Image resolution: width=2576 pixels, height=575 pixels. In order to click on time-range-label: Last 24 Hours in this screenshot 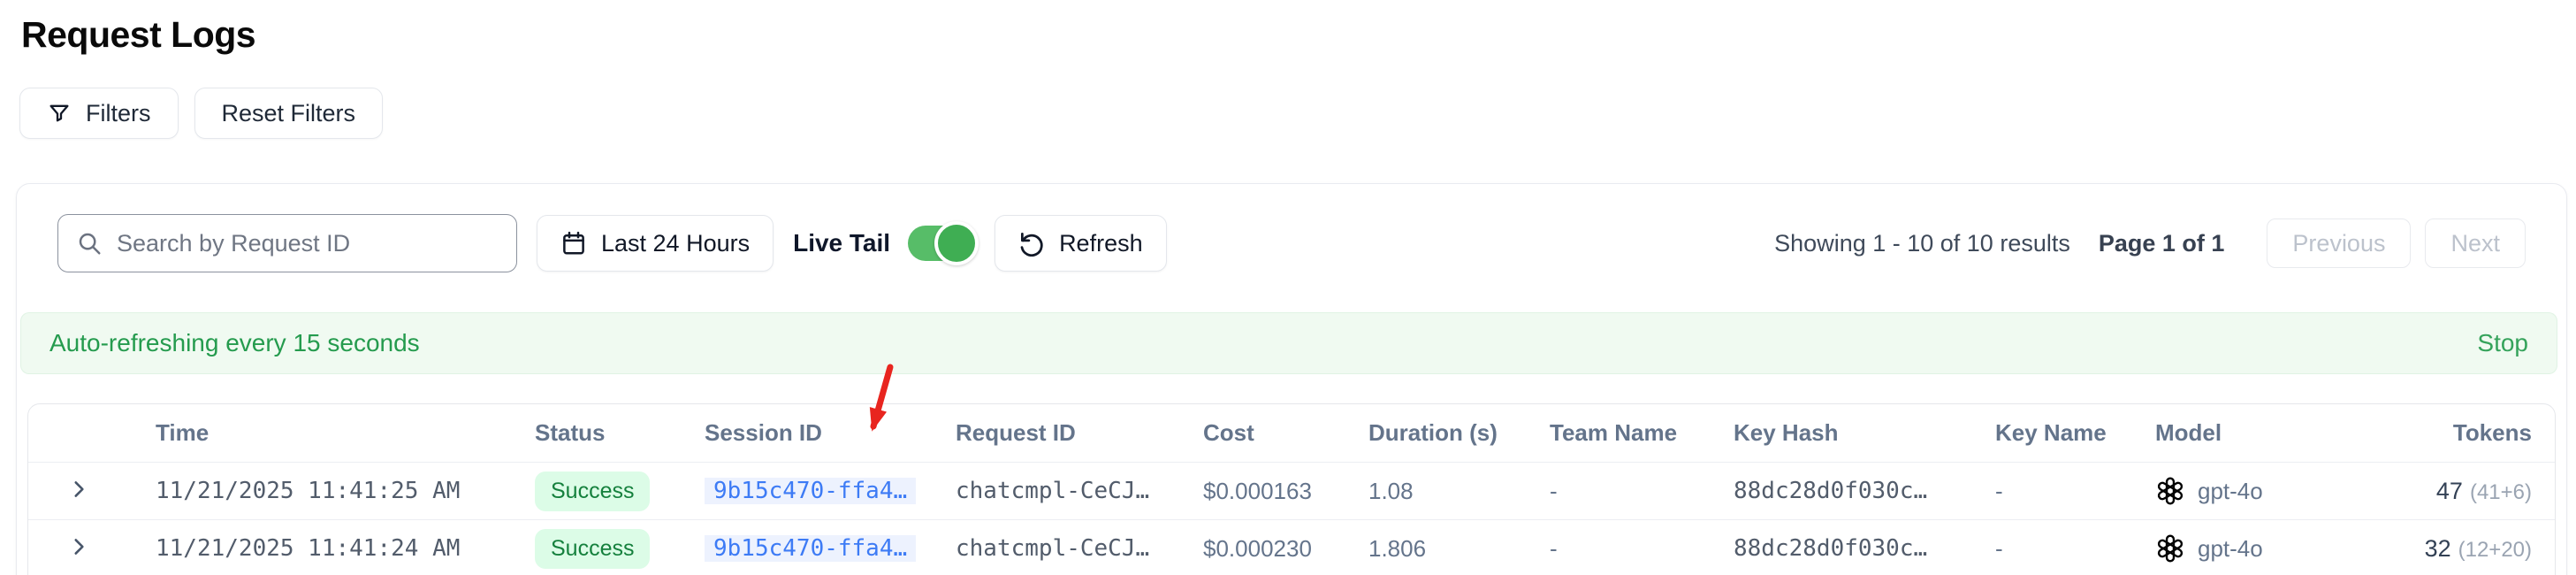, I will do `click(676, 243)`.